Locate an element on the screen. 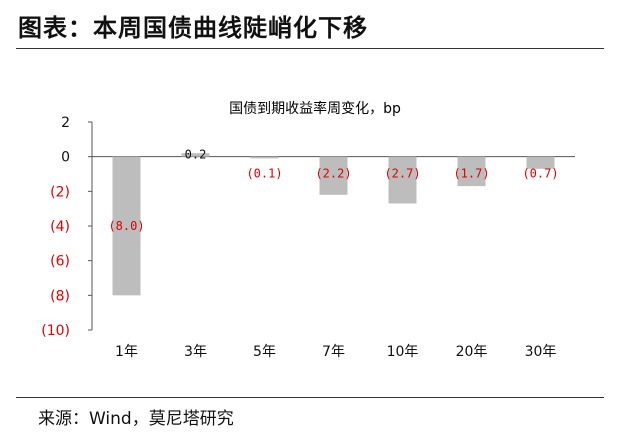  data-label: (1.7) is located at coordinates (471, 174).